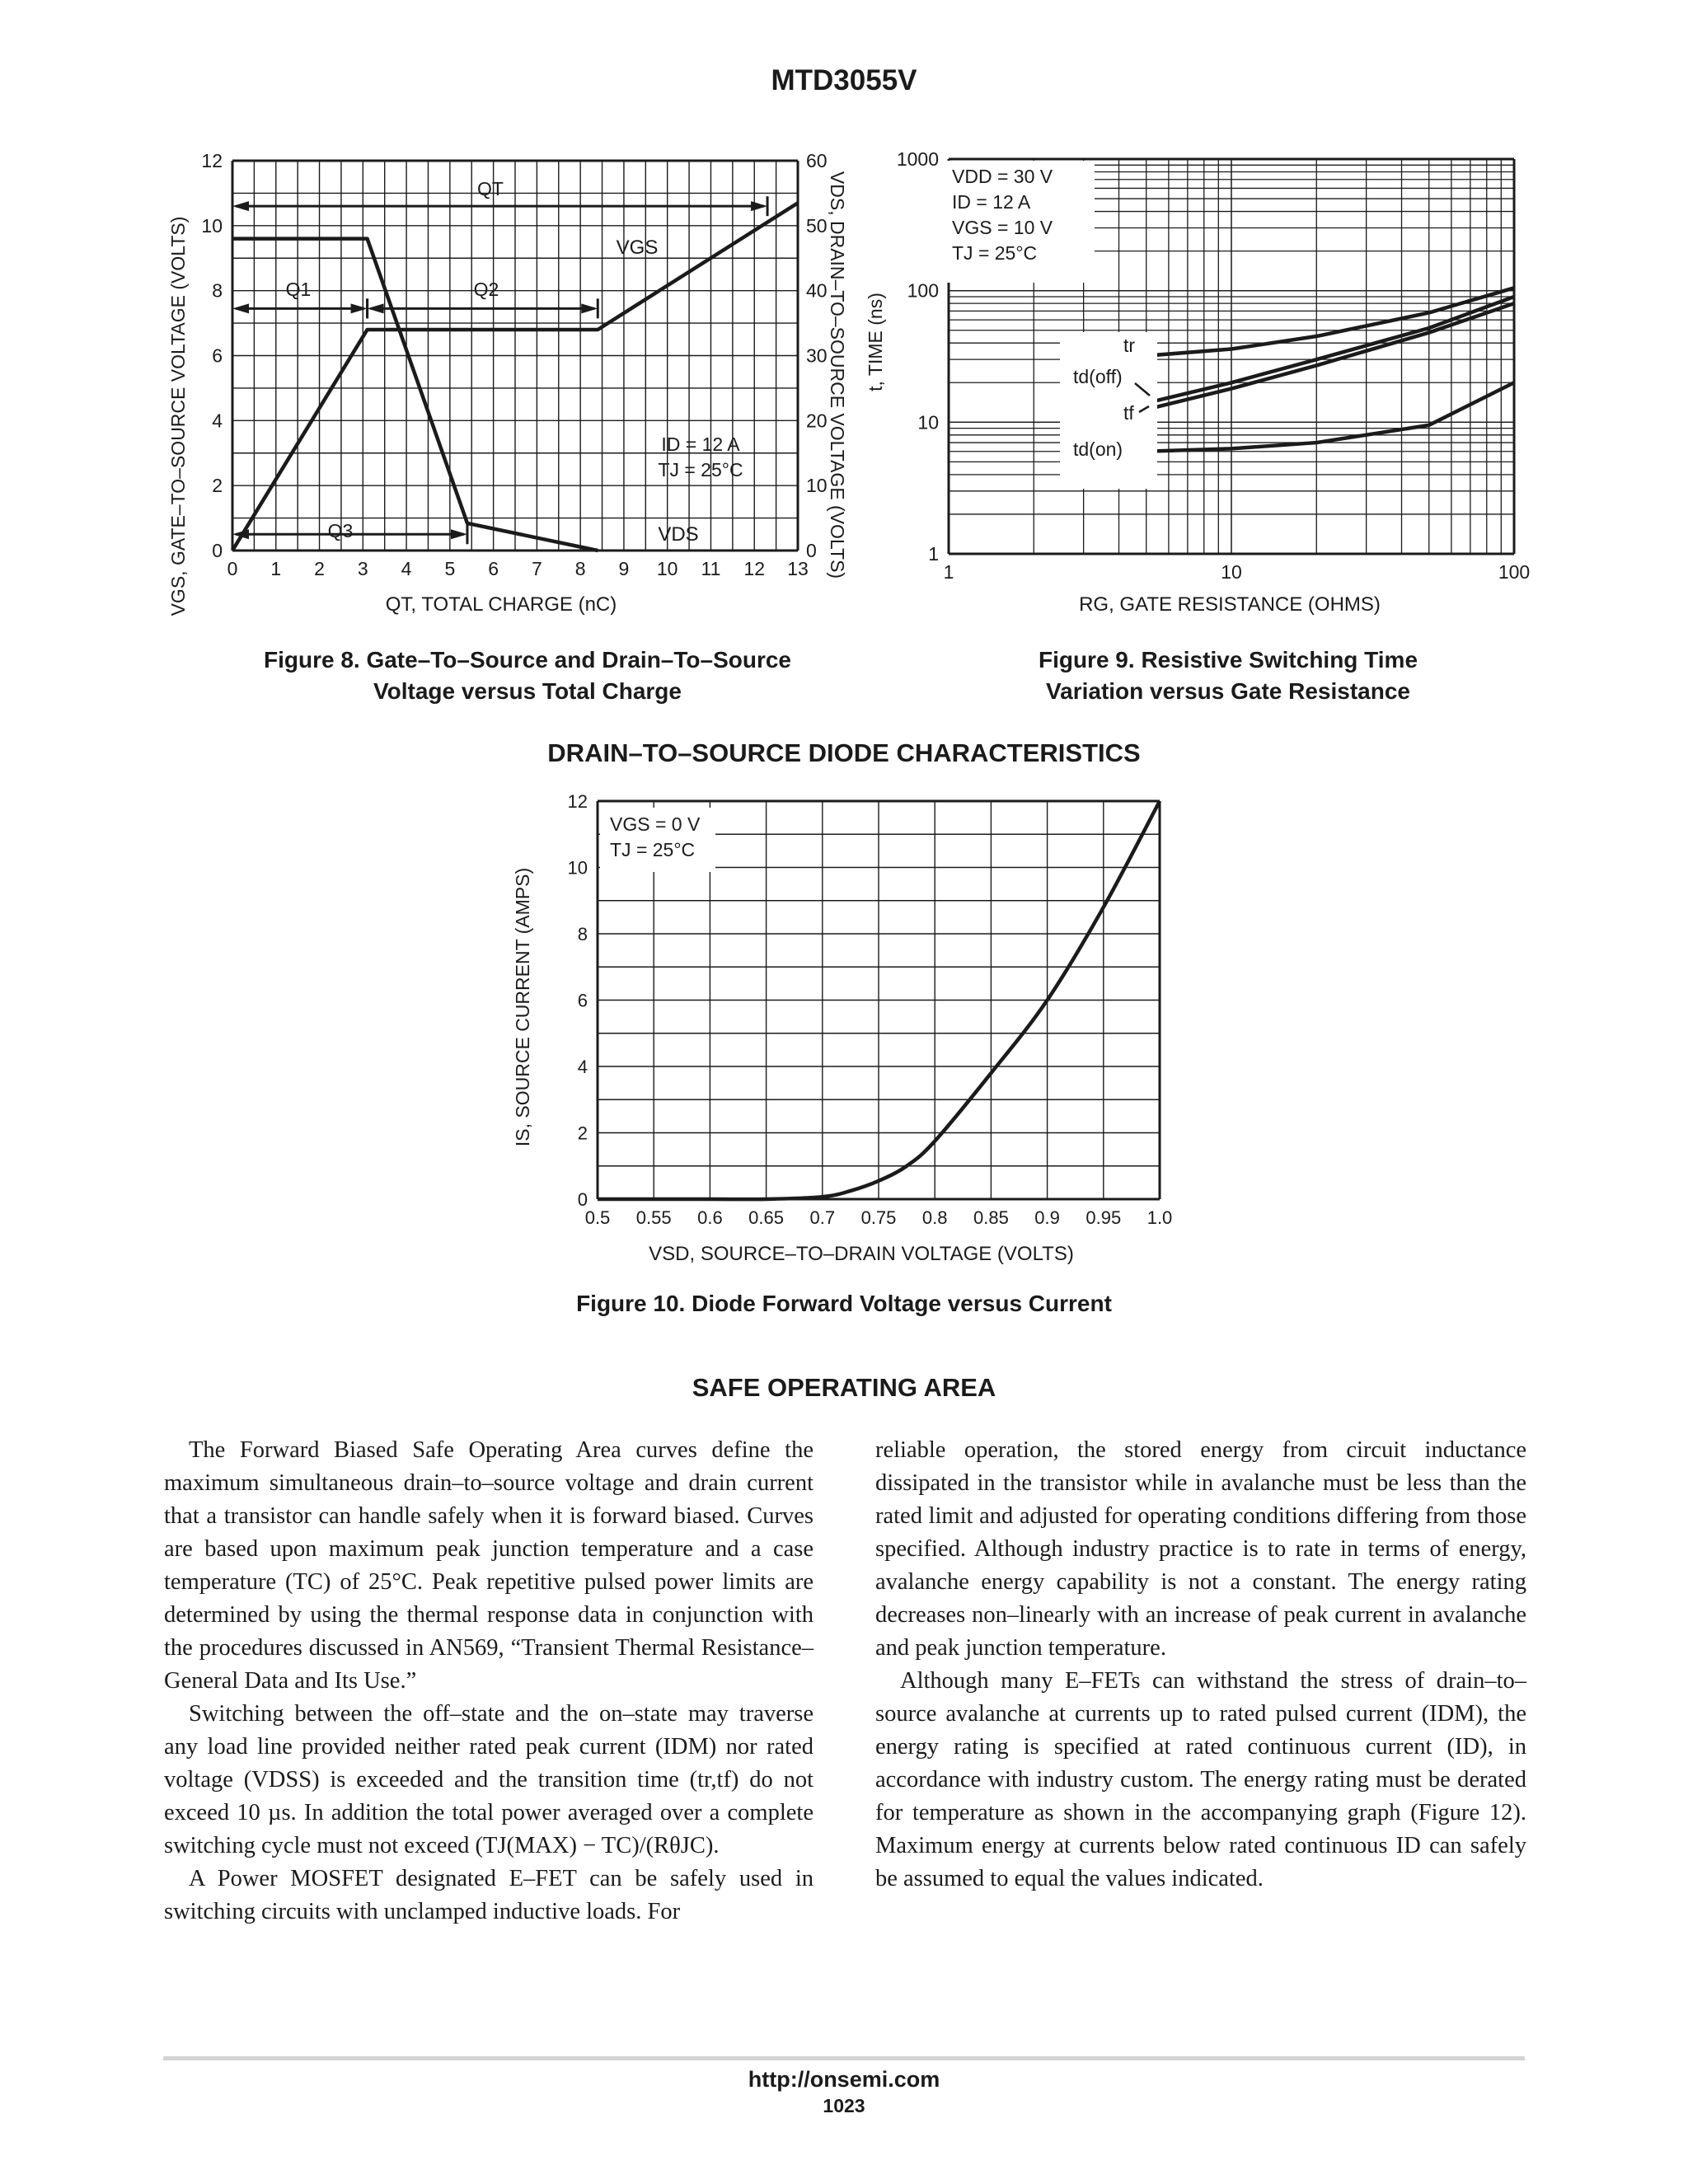  What do you see at coordinates (876, 342) in the screenshot?
I see `y-axis-label: t, TIME (ns)` at bounding box center [876, 342].